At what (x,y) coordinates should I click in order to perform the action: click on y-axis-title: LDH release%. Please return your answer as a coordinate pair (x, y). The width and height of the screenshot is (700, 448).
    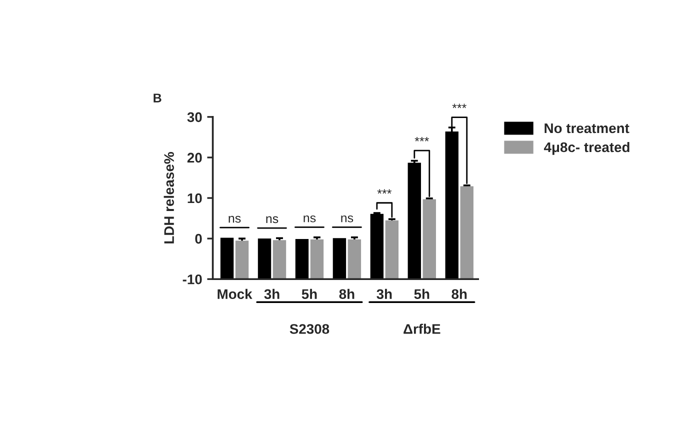
    Looking at the image, I should click on (169, 198).